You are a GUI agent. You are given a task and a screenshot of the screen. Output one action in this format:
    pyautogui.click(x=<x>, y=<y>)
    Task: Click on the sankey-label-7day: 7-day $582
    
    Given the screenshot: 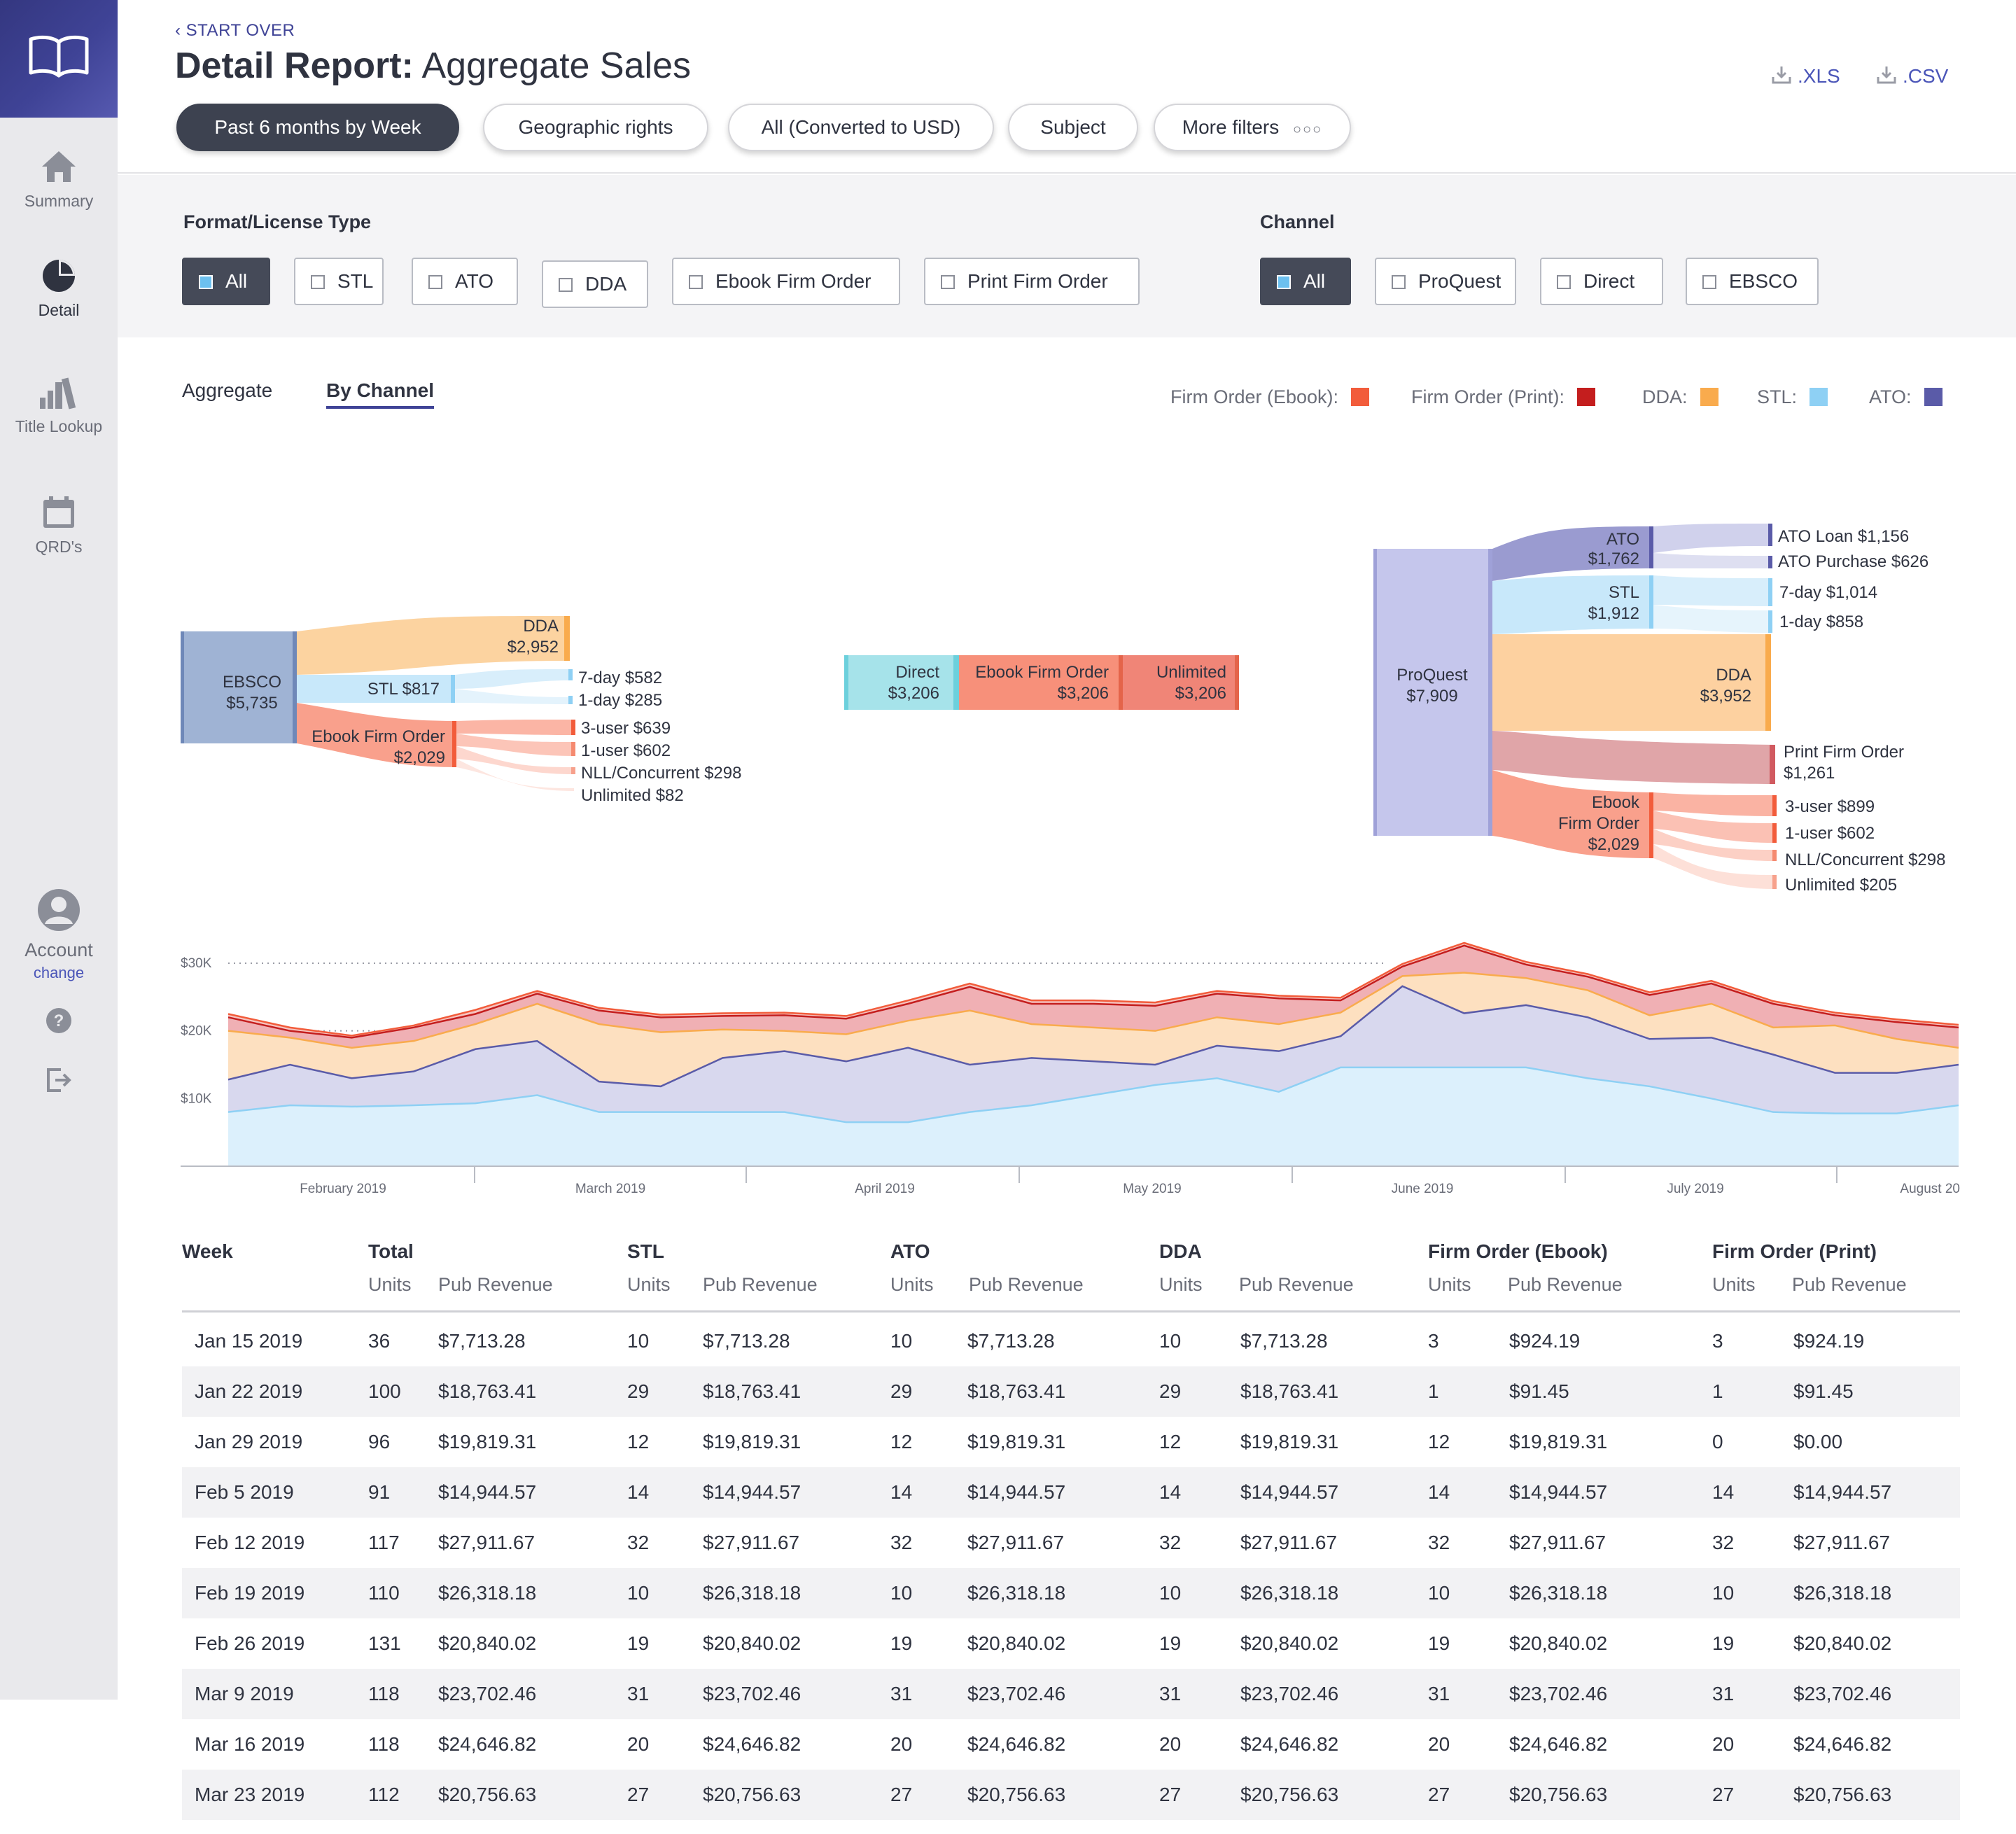 What is the action you would take?
    pyautogui.click(x=620, y=677)
    